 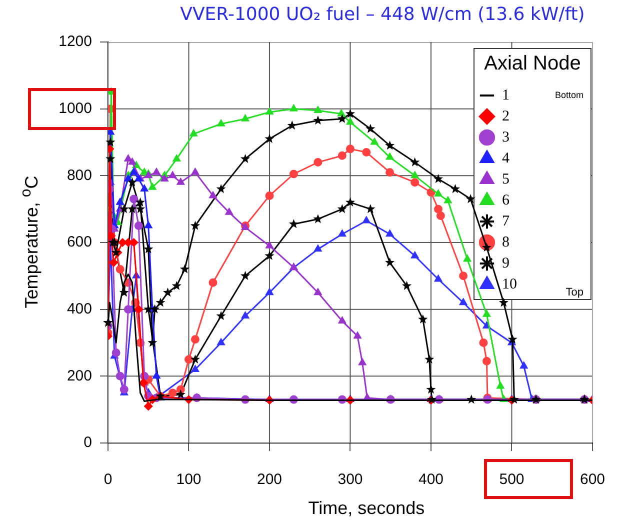 What do you see at coordinates (79, 309) in the screenshot?
I see `y-tick-label: 400` at bounding box center [79, 309].